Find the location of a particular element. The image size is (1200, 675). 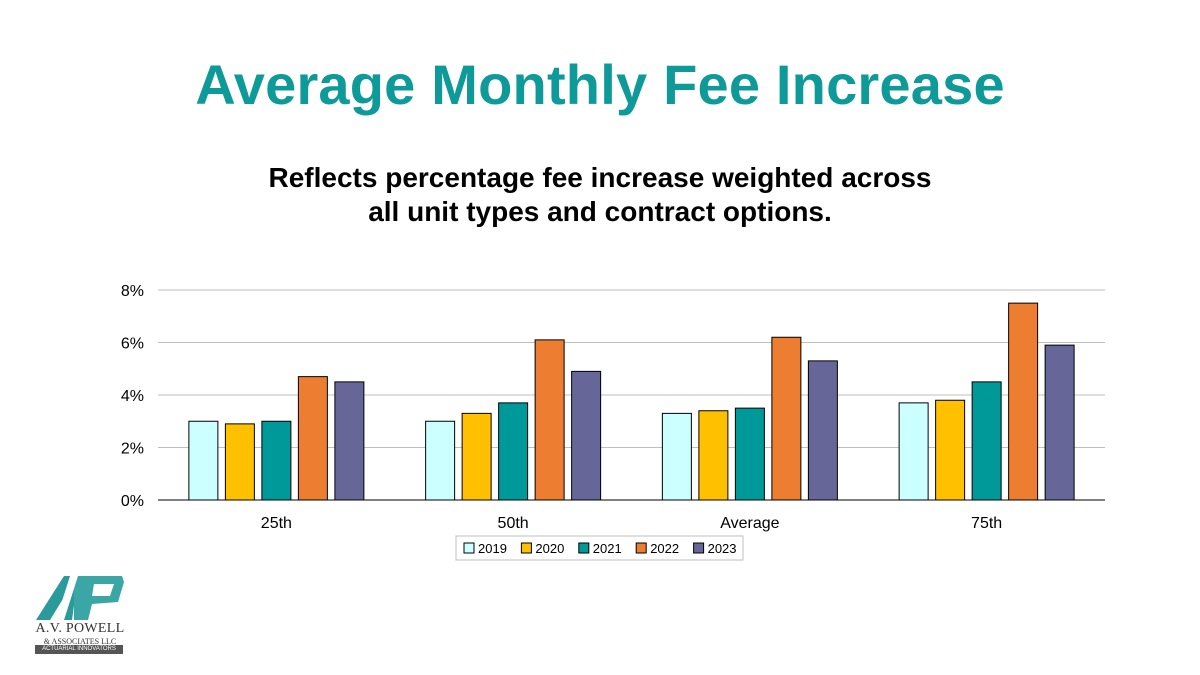

bar-2019-50th is located at coordinates (440, 460).